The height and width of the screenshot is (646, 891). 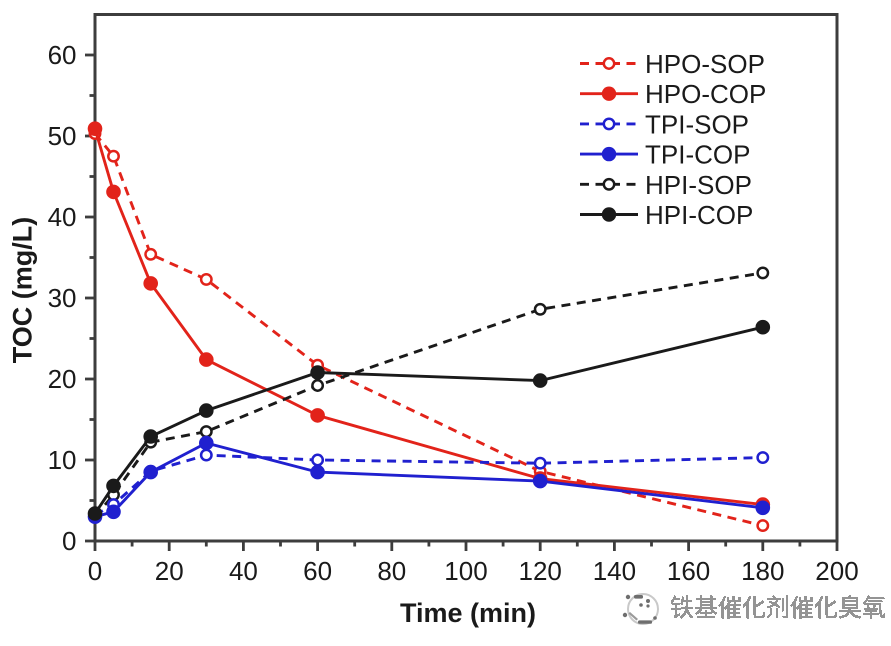 What do you see at coordinates (62, 460) in the screenshot?
I see `svg-text: 10` at bounding box center [62, 460].